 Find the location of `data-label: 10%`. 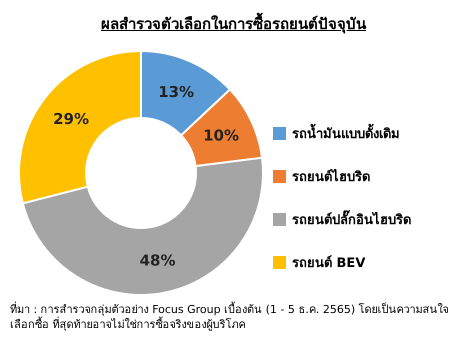

data-label: 10% is located at coordinates (221, 135).